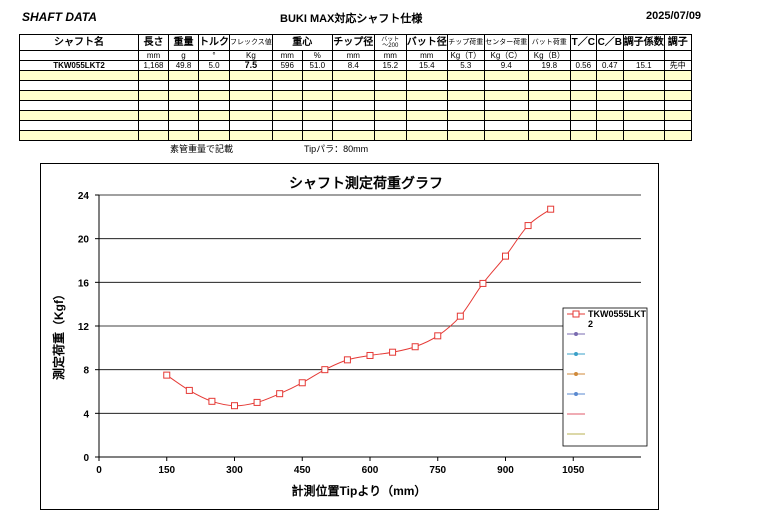 This screenshot has height=522, width=768. Describe the element at coordinates (390, 42) in the screenshot. I see `col-header-butt-200: バット ～200` at that location.